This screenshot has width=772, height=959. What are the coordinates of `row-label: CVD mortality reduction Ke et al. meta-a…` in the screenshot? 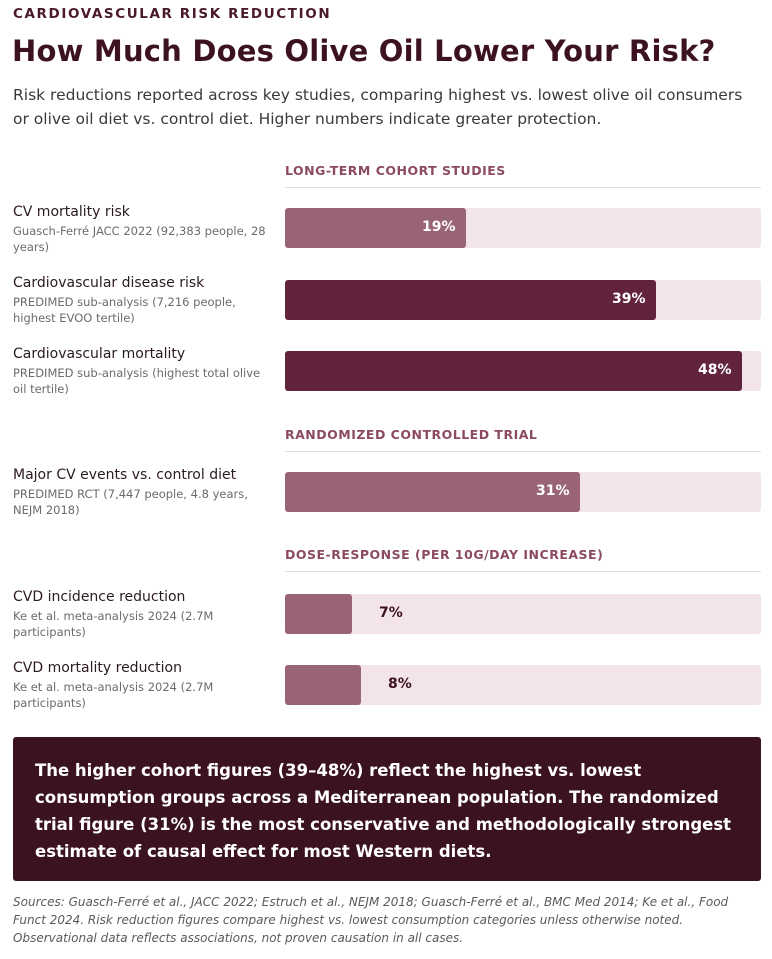 It's located at (144, 685).